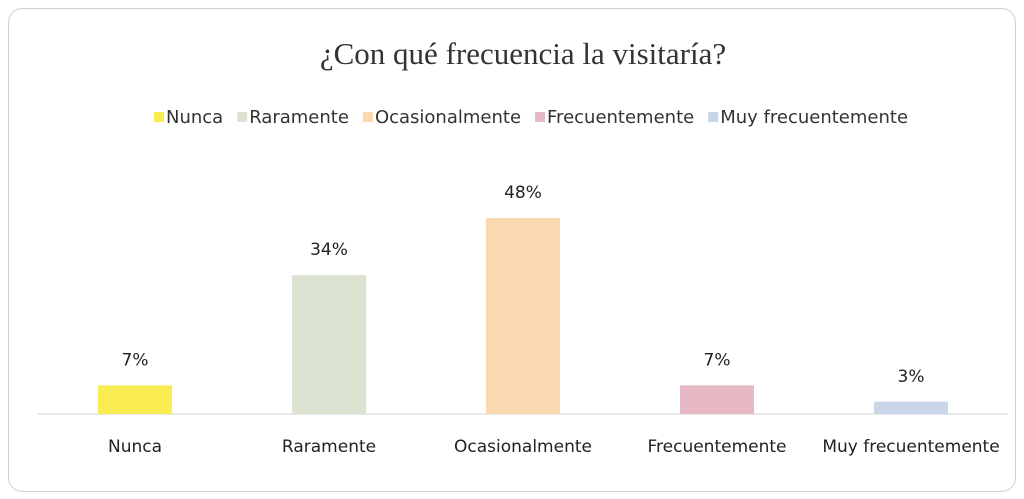 The height and width of the screenshot is (499, 1024). I want to click on x-tick-label: Raramente, so click(329, 447).